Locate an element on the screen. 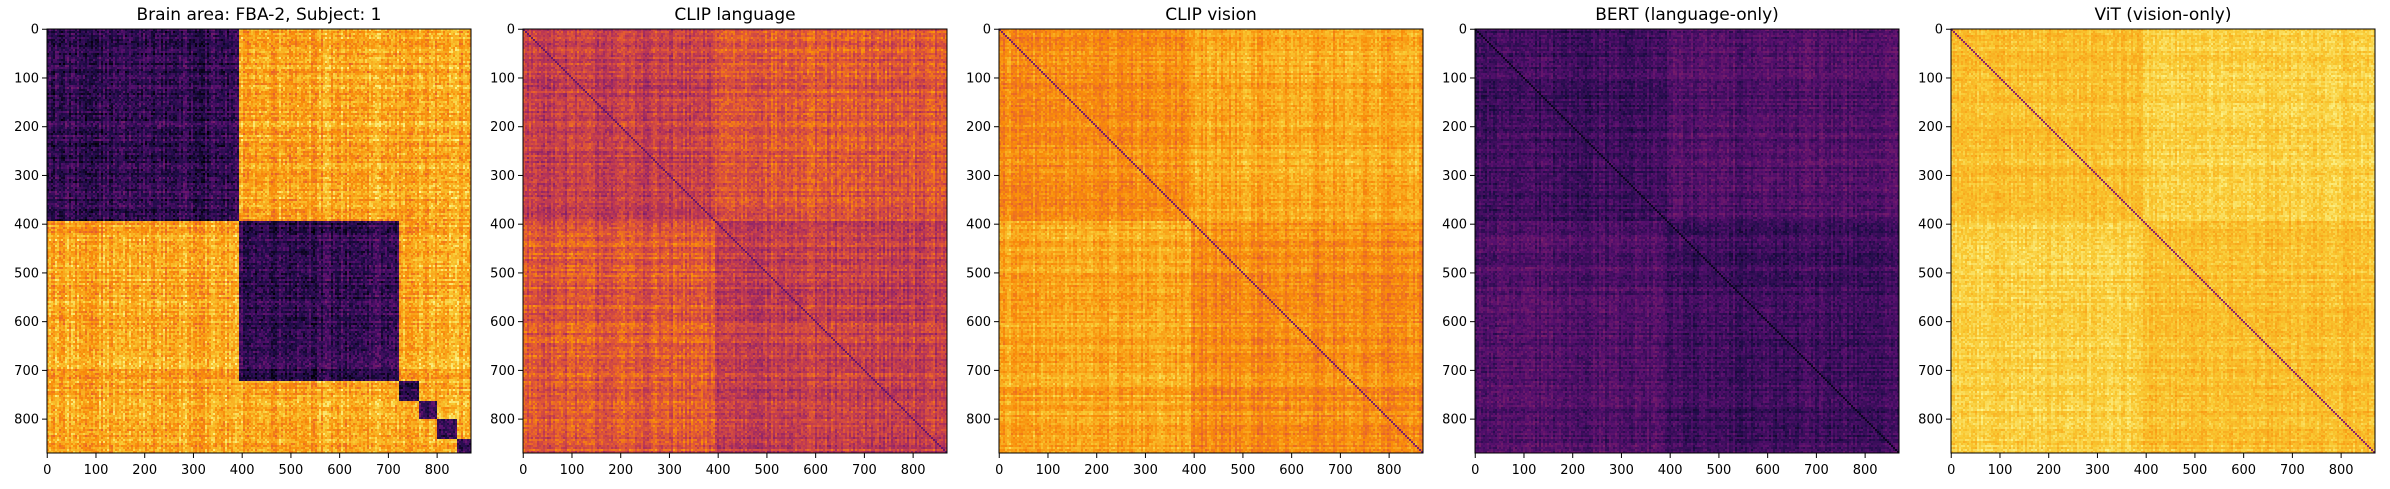 This screenshot has width=2390, height=489. panel-title: CLIP language is located at coordinates (734, 15).